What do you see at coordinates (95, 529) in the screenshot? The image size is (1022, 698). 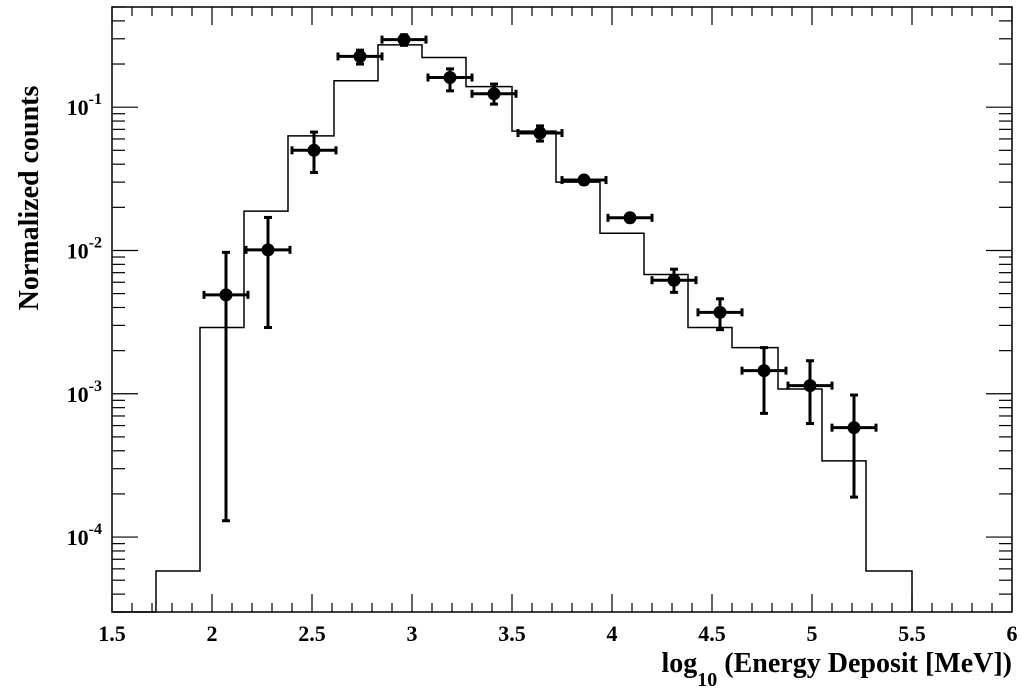 I see `y-tick-label-exponent: -4` at bounding box center [95, 529].